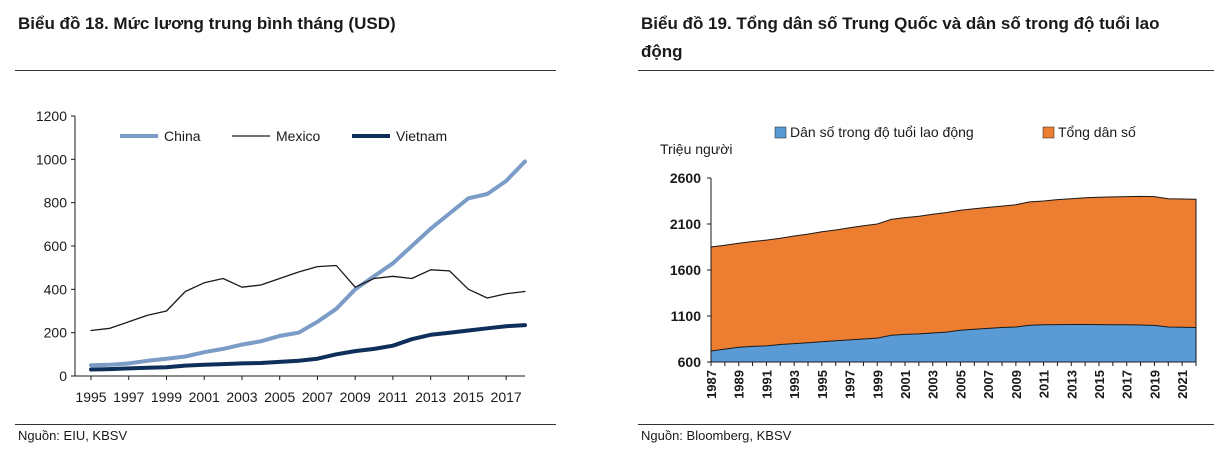 Image resolution: width=1219 pixels, height=454 pixels. Describe the element at coordinates (711, 384) in the screenshot. I see `x-tick-label: 1987` at that location.